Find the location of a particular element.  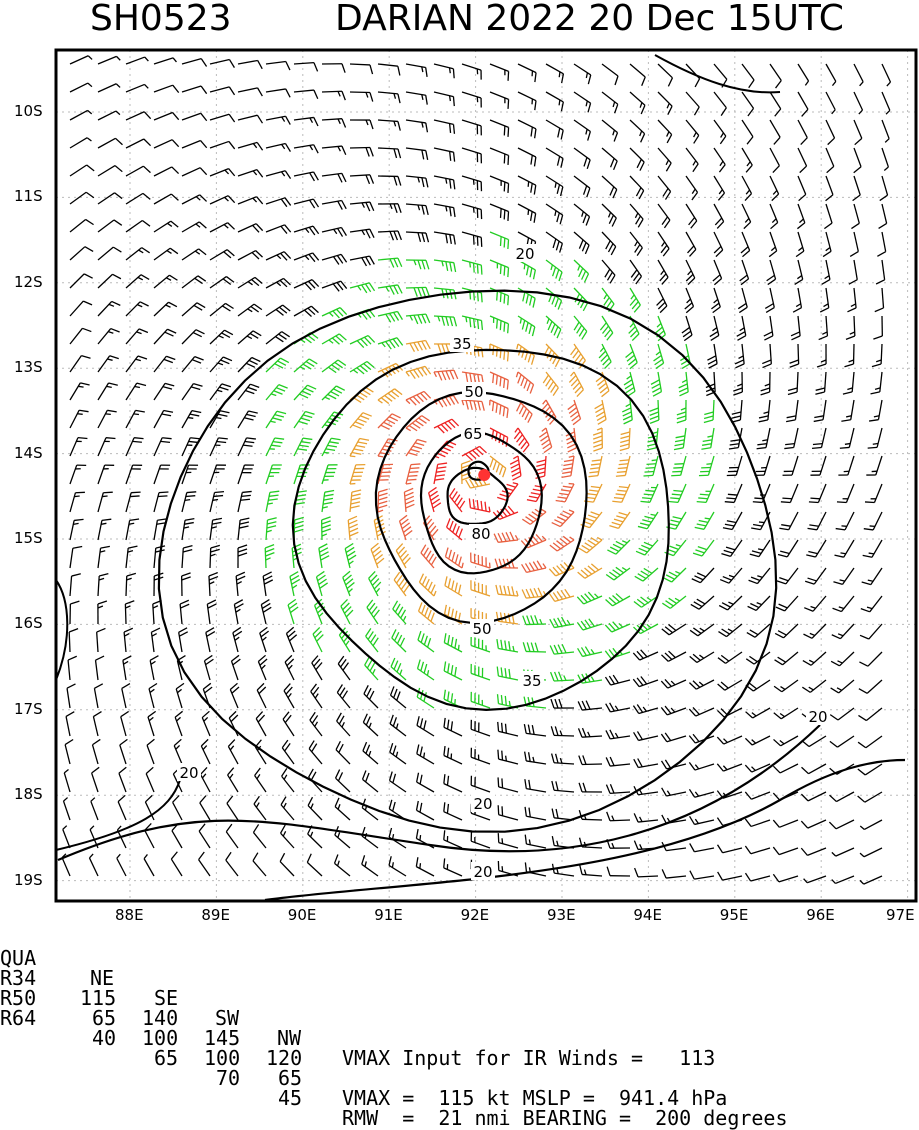

lat-label: 11S is located at coordinates (28, 196).